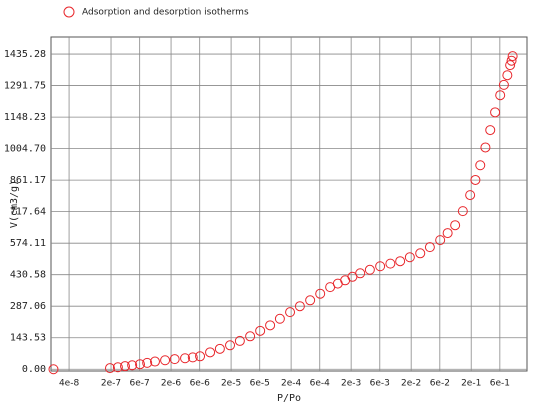 This screenshot has height=417, width=549. What do you see at coordinates (351, 384) in the screenshot?
I see `x-tick-label: 2e-3` at bounding box center [351, 384].